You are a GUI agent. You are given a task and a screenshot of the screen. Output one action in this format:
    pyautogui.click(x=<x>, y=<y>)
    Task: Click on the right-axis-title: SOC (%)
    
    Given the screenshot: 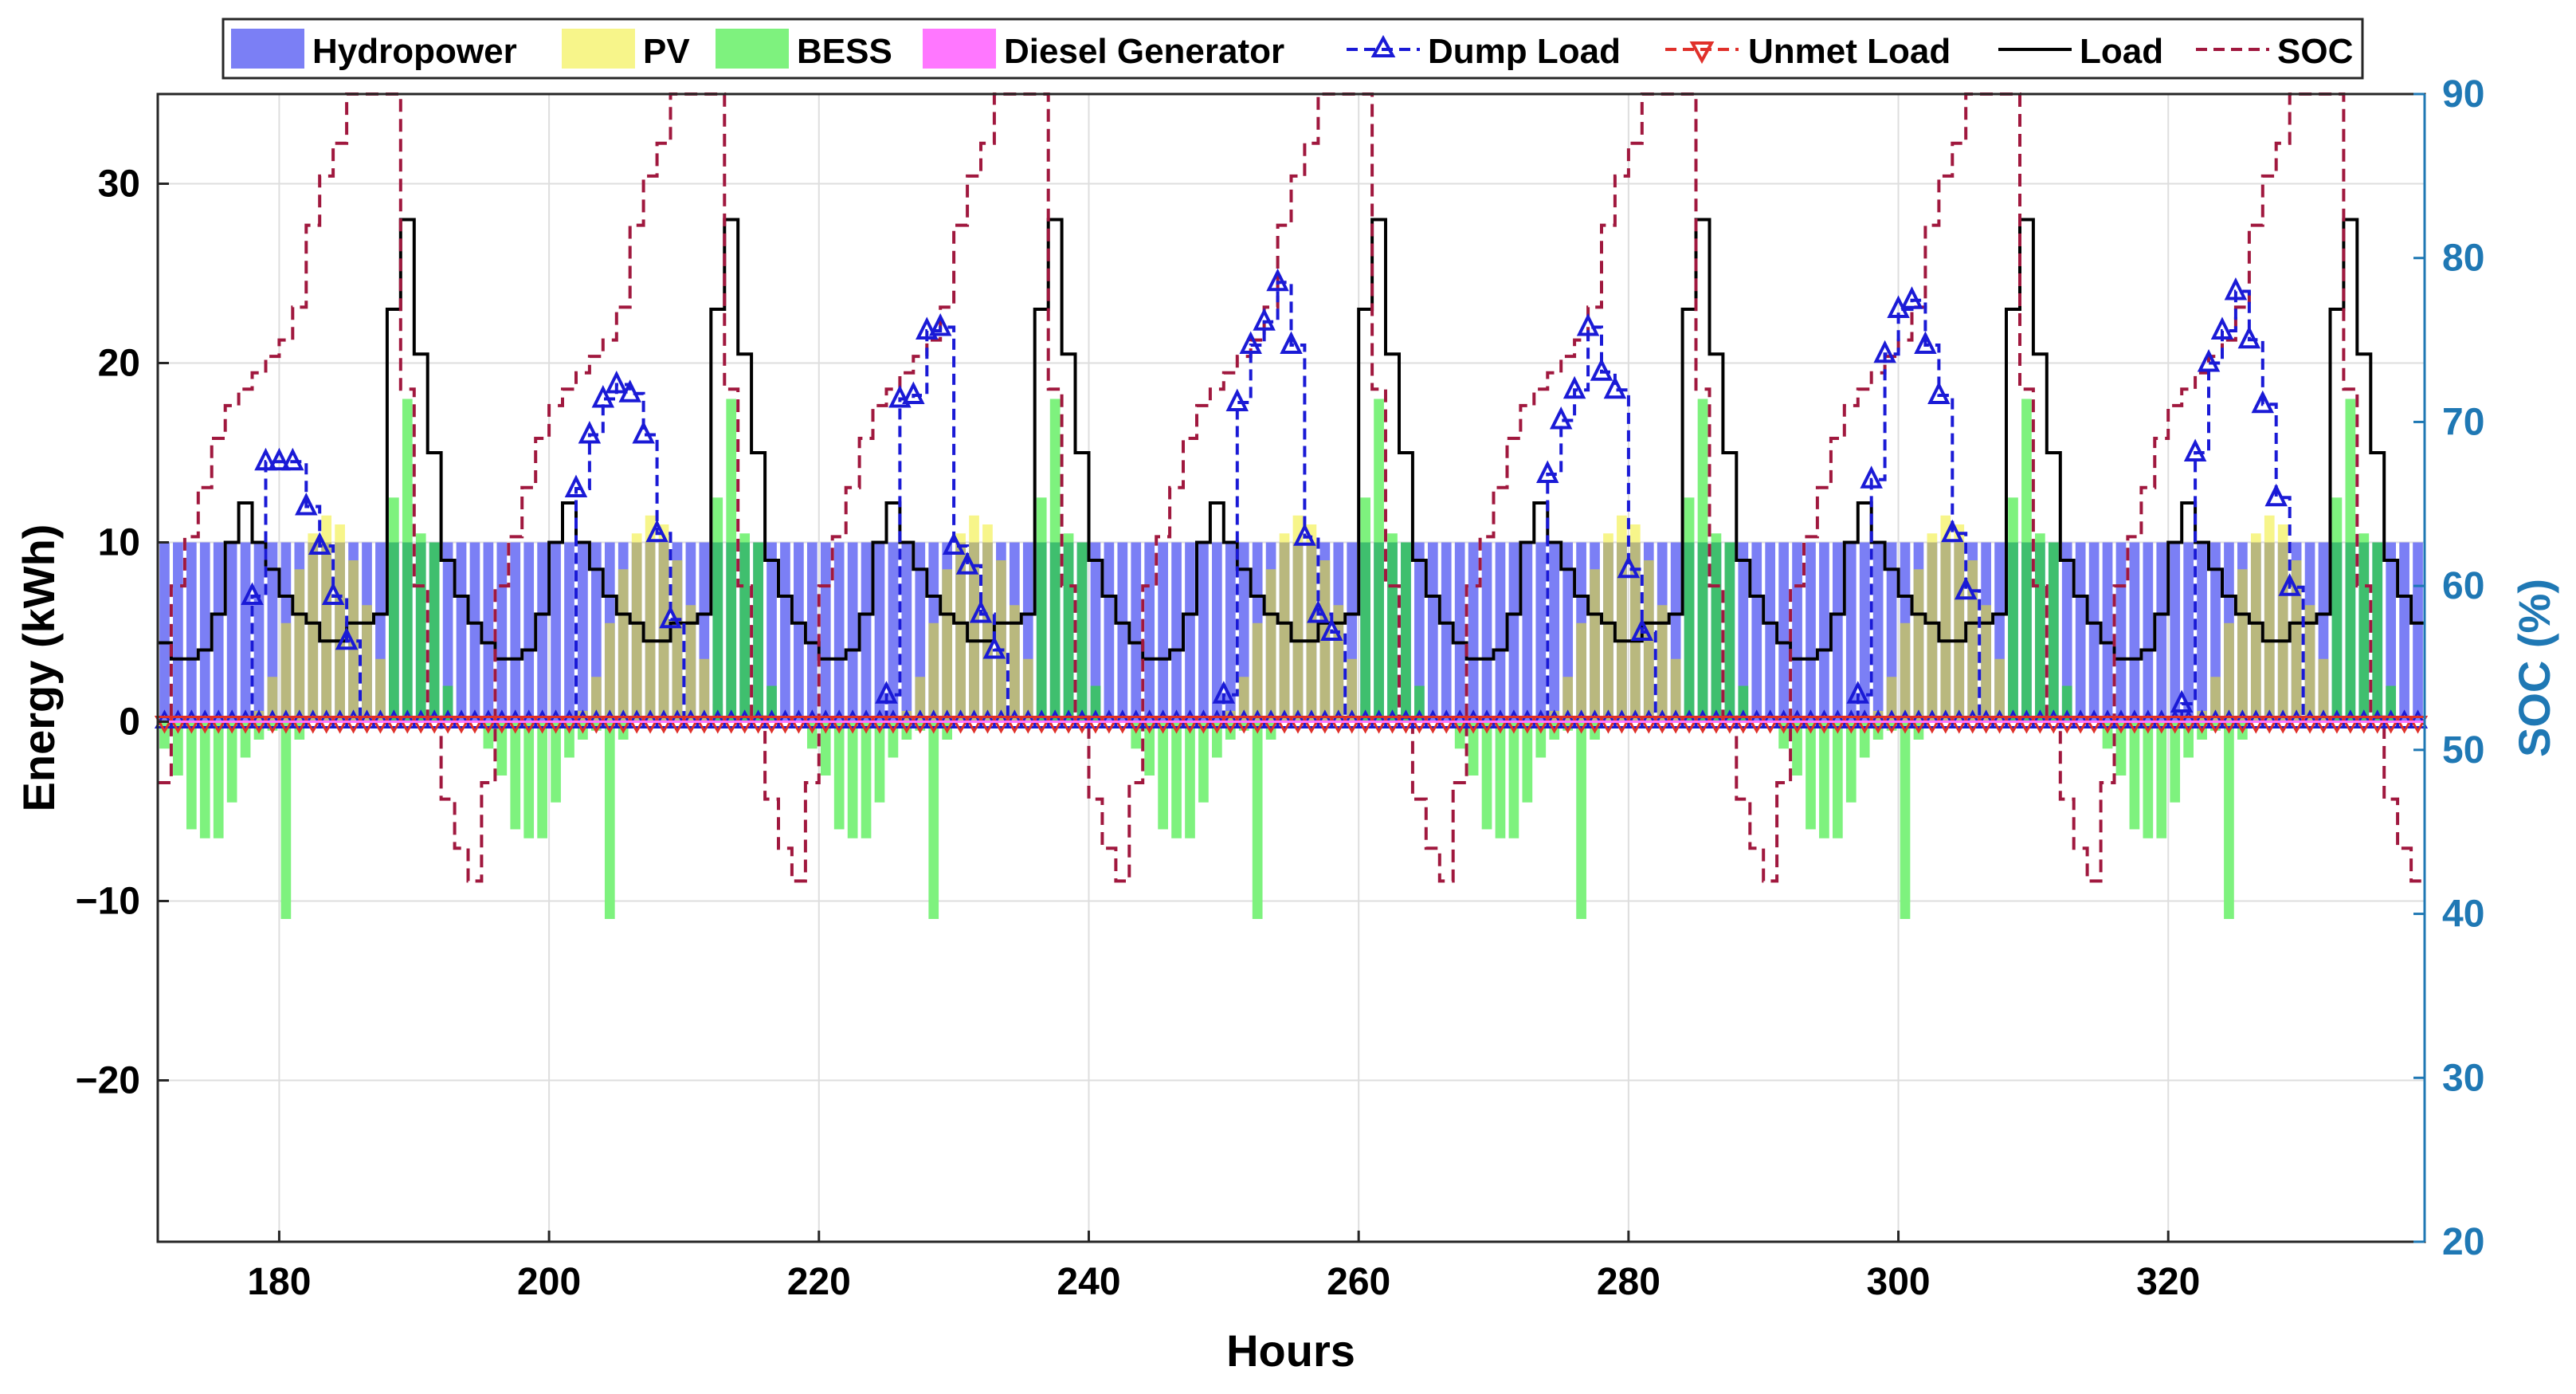 What is the action you would take?
    pyautogui.click(x=2534, y=668)
    